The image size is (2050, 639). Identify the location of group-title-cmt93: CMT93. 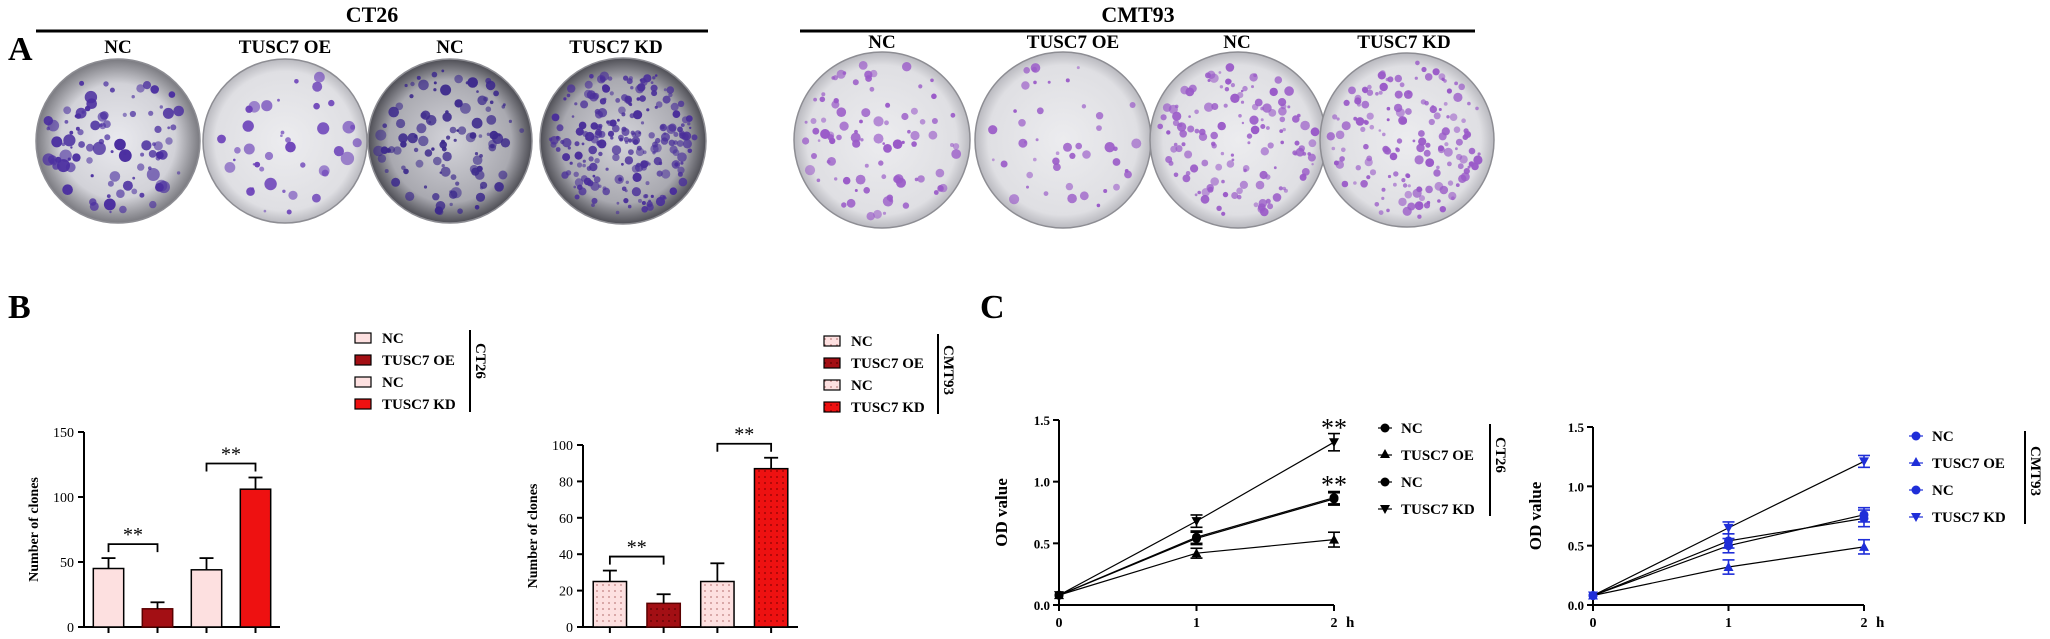
(1137, 14).